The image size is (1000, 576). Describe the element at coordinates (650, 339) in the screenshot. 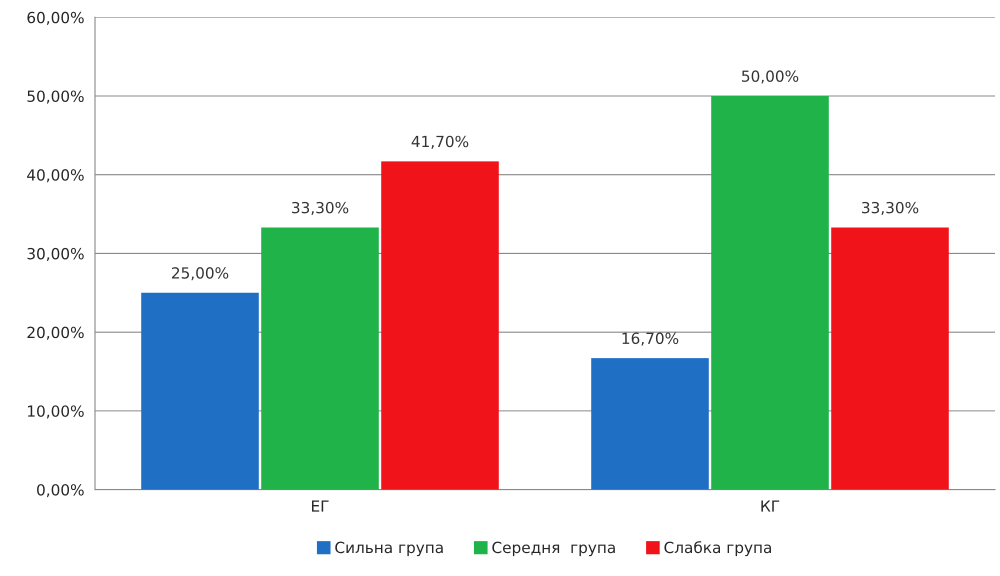

I see `data-label: 16,70%` at that location.